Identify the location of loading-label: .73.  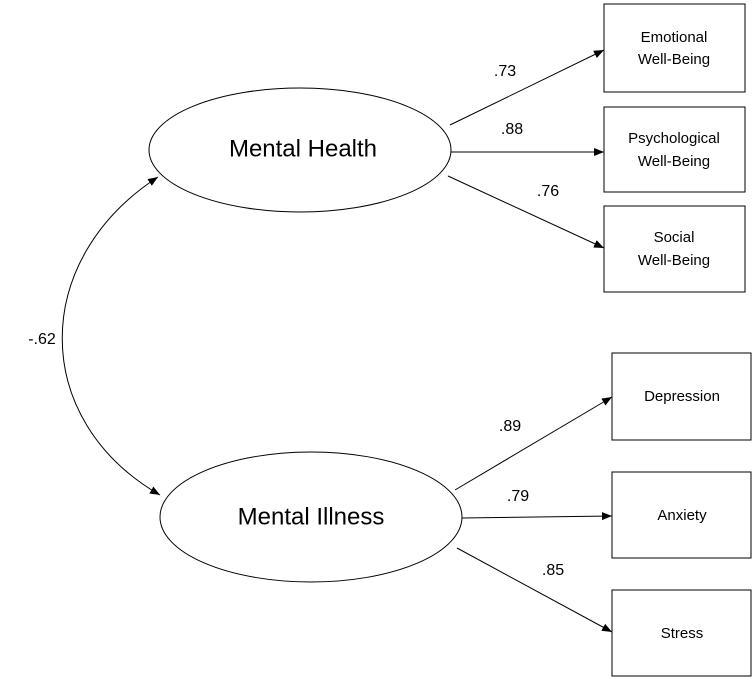
(505, 71).